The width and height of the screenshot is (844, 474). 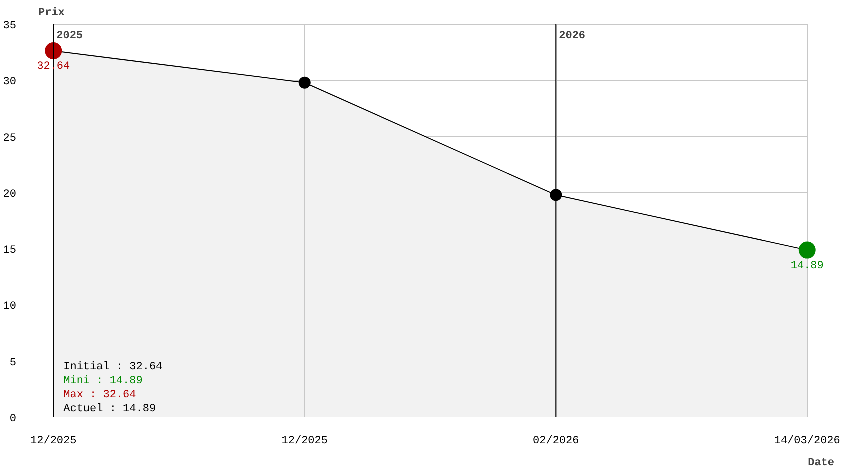 I want to click on y-tick-label: 30, so click(x=9, y=82).